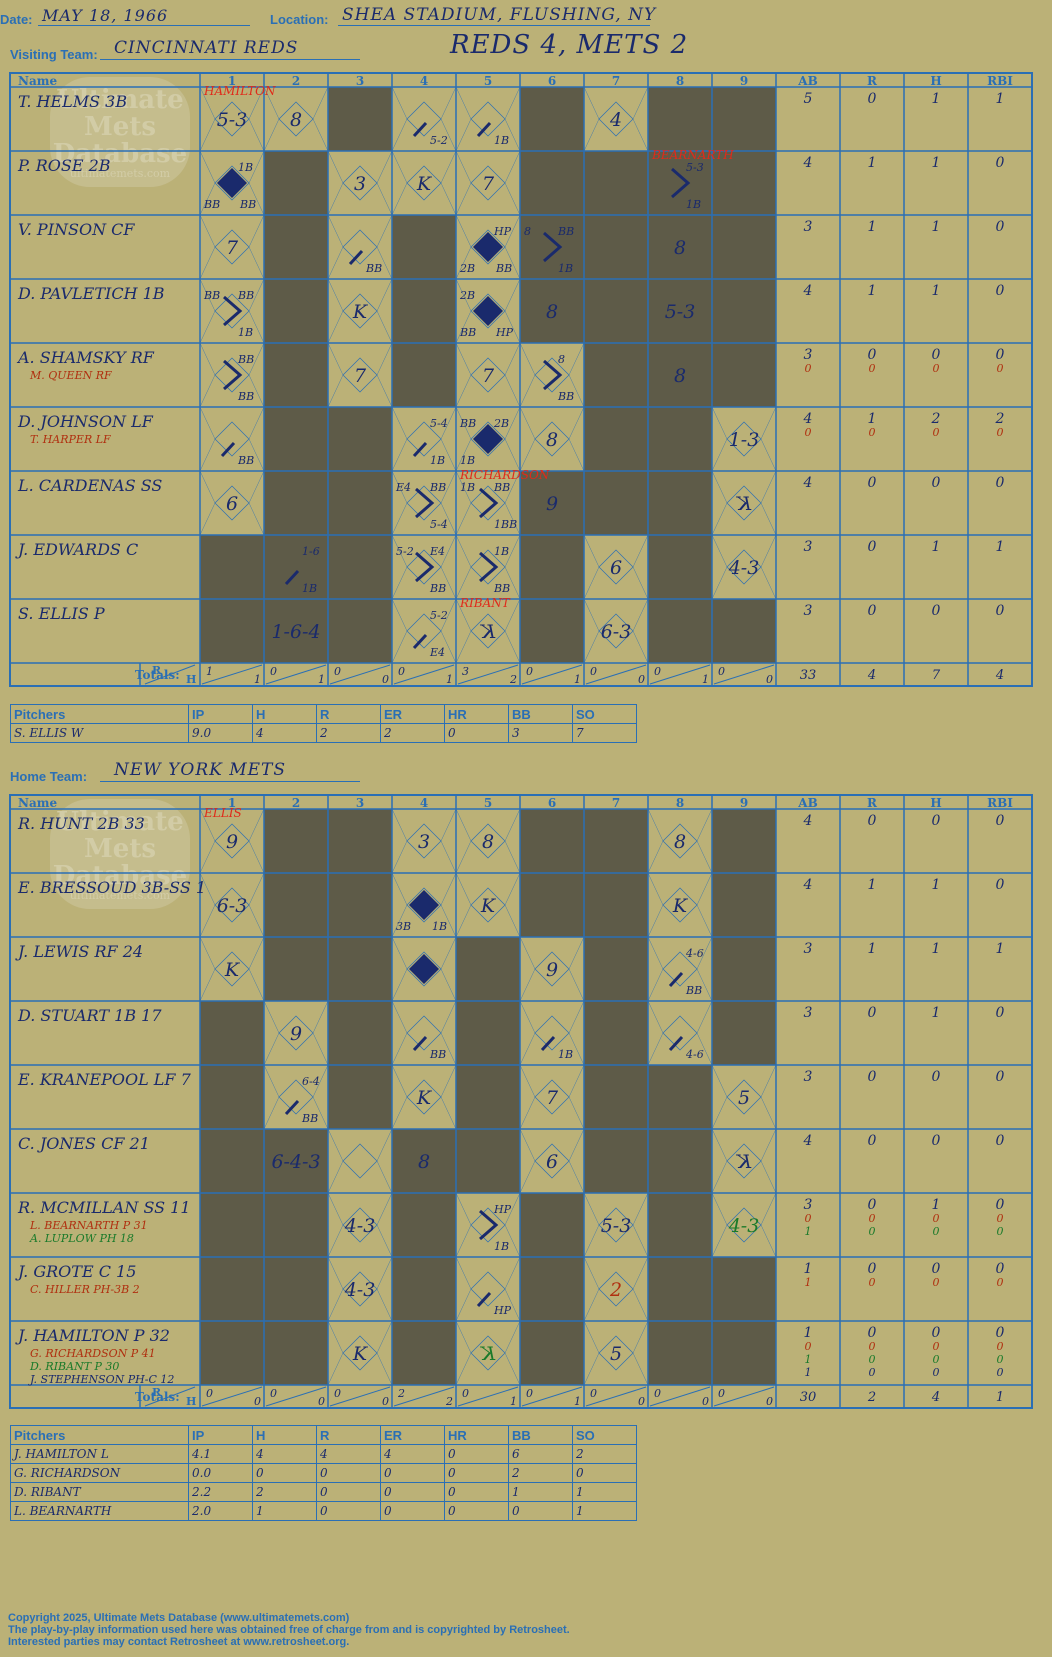  I want to click on stat-header: R, so click(872, 81).